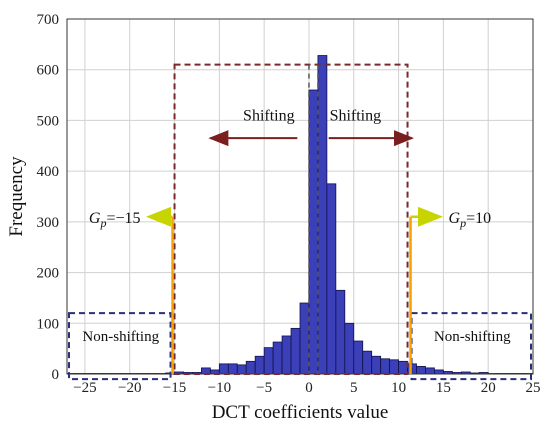 Image resolution: width=550 pixels, height=440 pixels. What do you see at coordinates (356, 115) in the screenshot?
I see `shift-right-label: Shifting` at bounding box center [356, 115].